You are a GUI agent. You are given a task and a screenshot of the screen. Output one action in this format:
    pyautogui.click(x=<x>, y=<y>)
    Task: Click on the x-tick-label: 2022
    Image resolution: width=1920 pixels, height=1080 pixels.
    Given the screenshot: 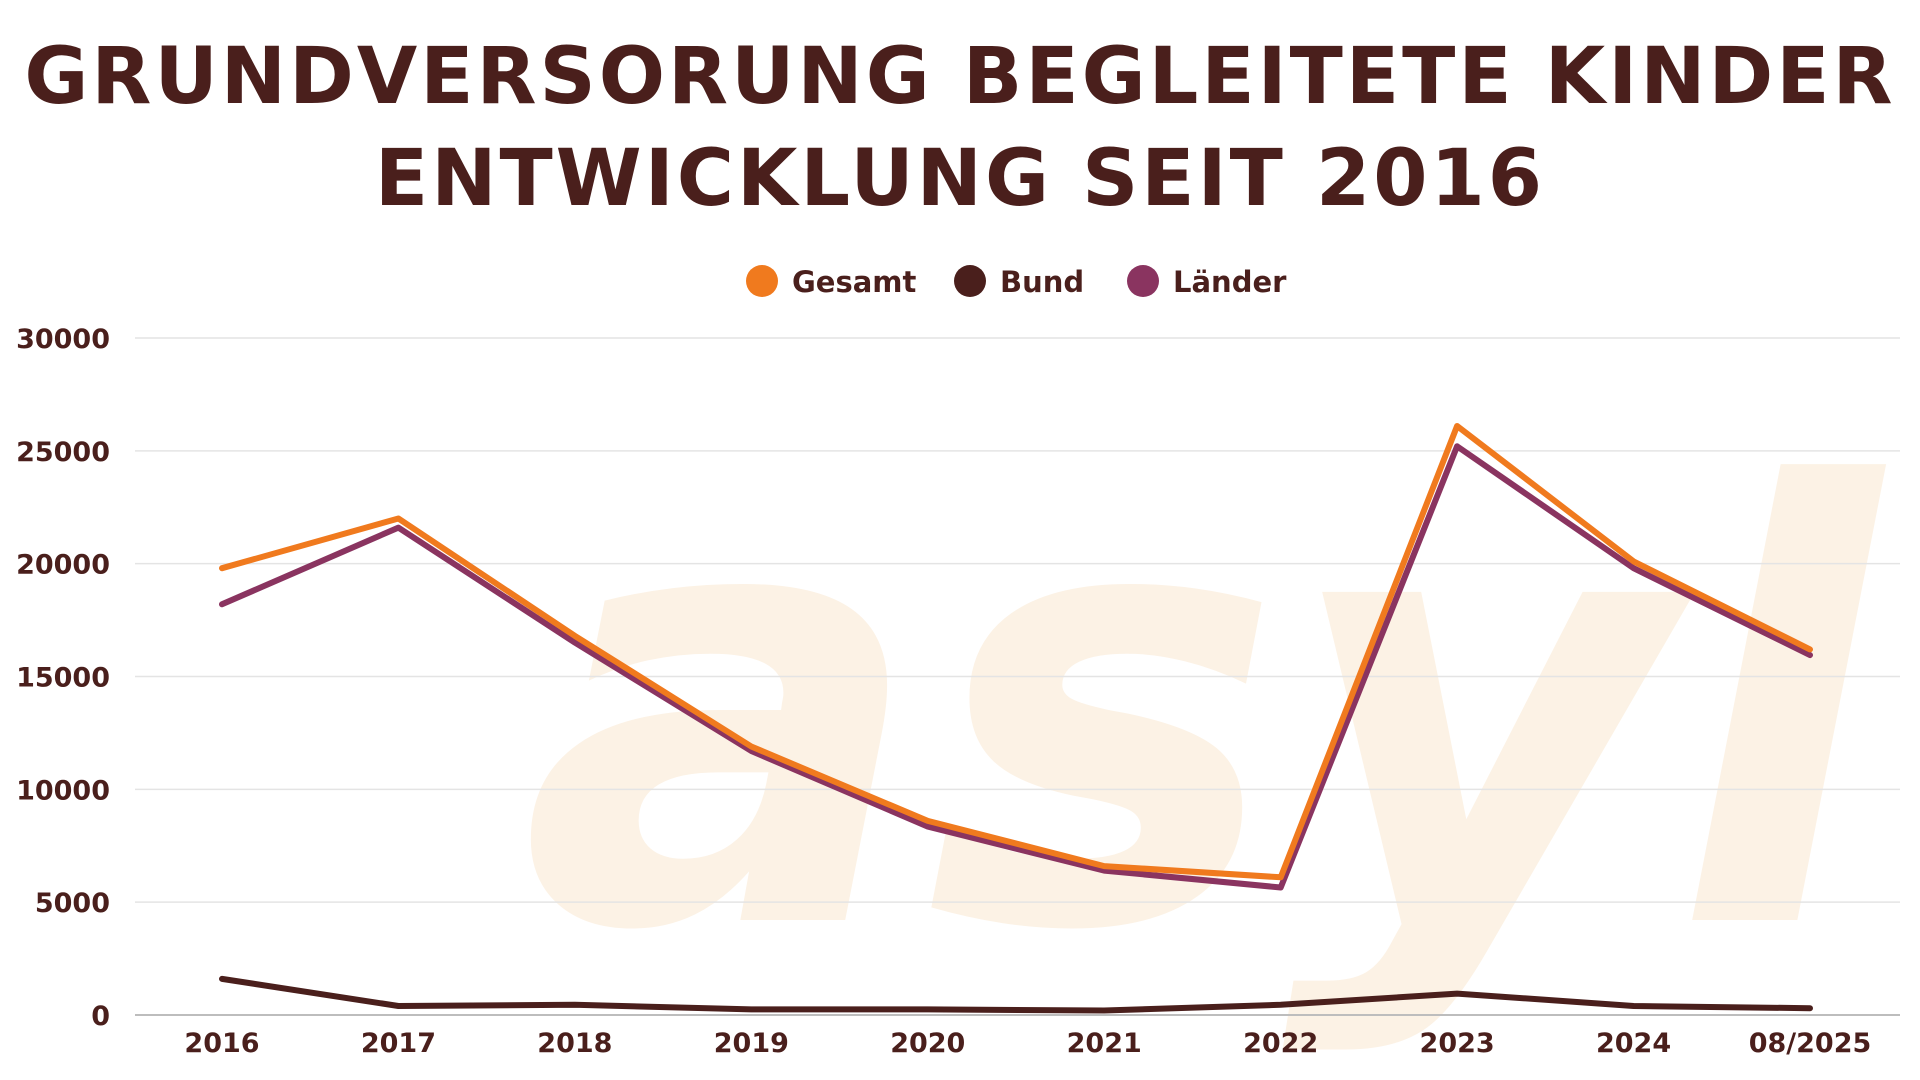 What is the action you would take?
    pyautogui.click(x=1280, y=1043)
    